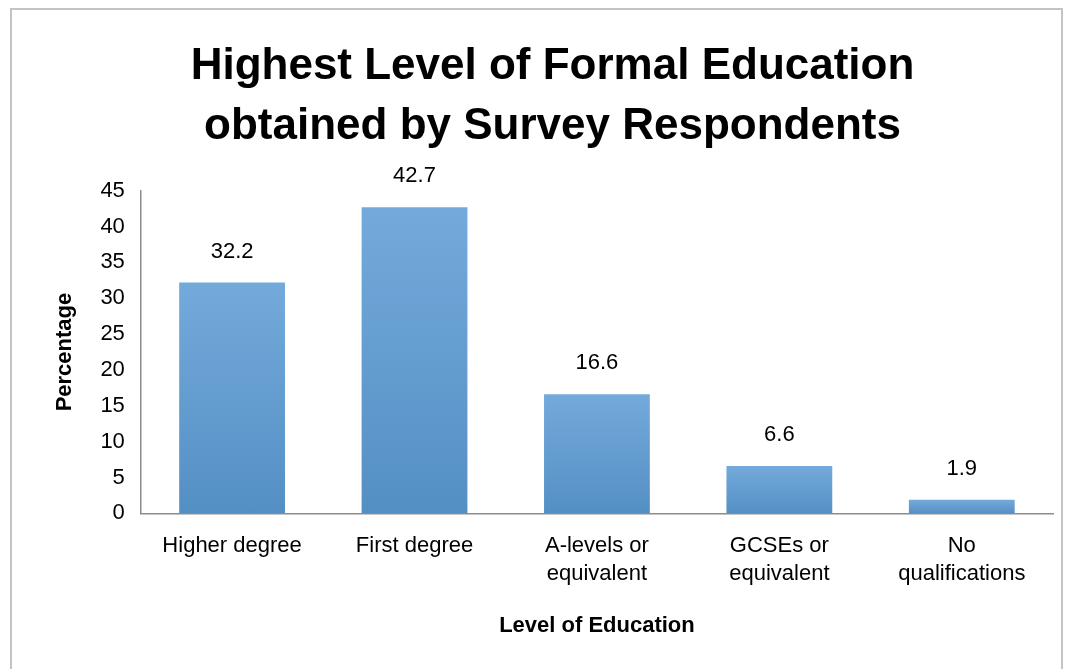 The width and height of the screenshot is (1078, 669). Describe the element at coordinates (597, 624) in the screenshot. I see `x-axis-title: Level of Education` at that location.